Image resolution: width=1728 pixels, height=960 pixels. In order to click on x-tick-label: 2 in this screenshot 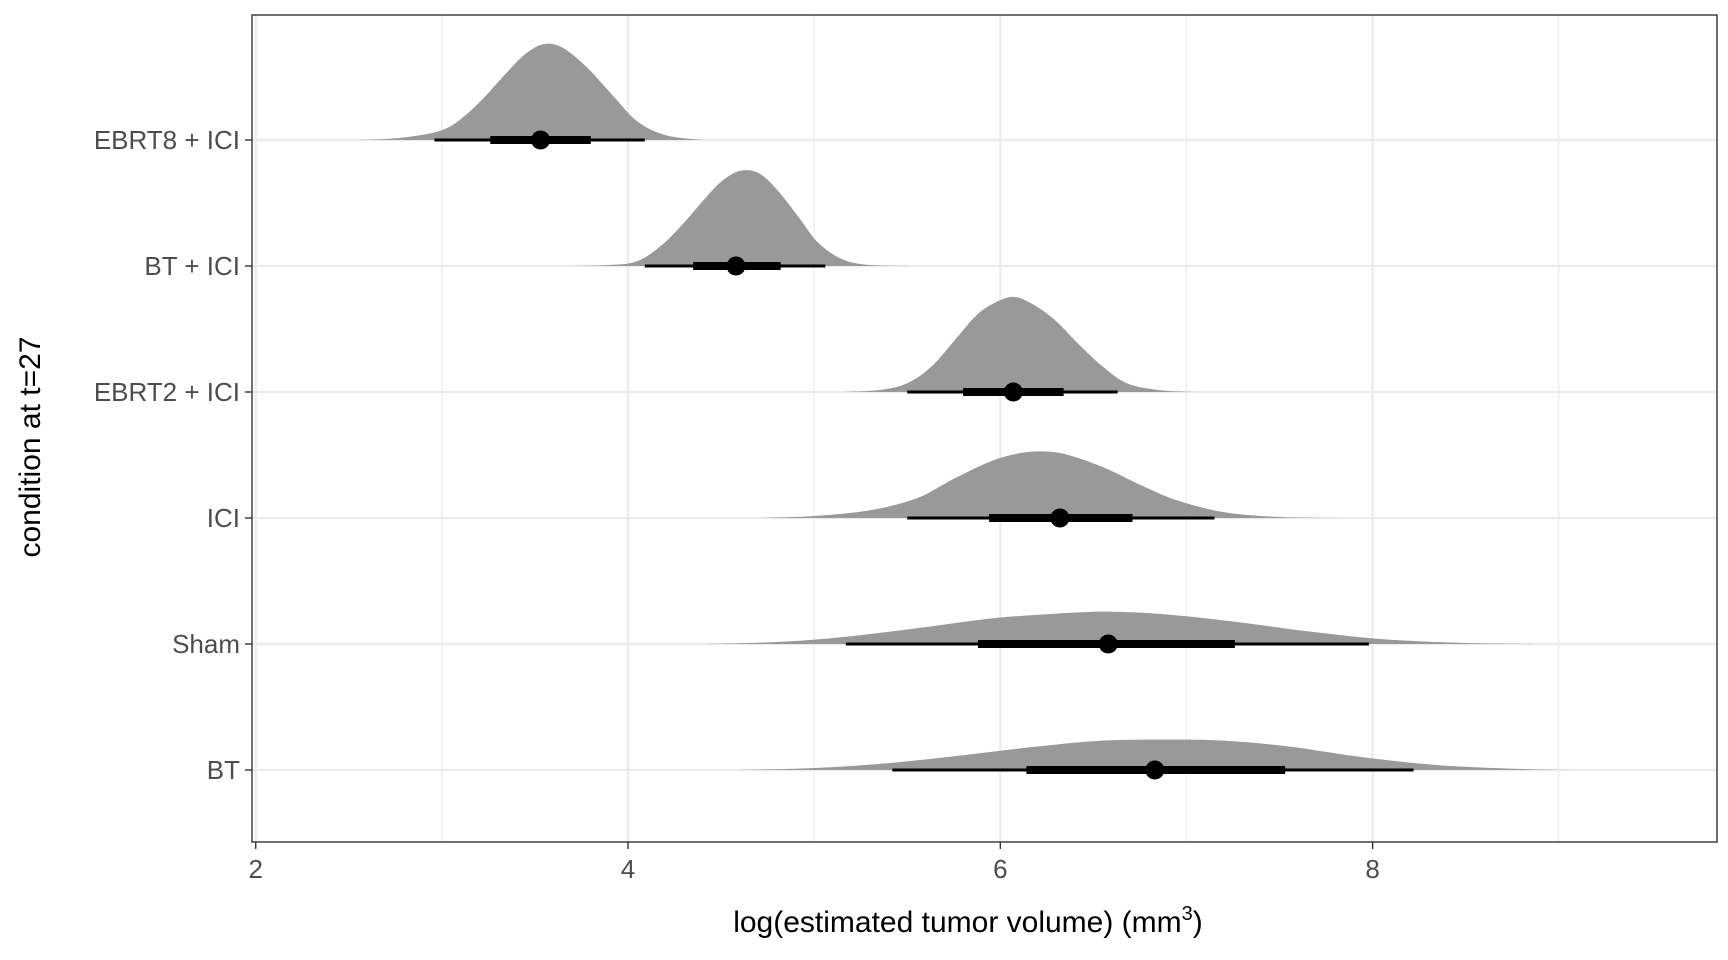, I will do `click(255, 869)`.